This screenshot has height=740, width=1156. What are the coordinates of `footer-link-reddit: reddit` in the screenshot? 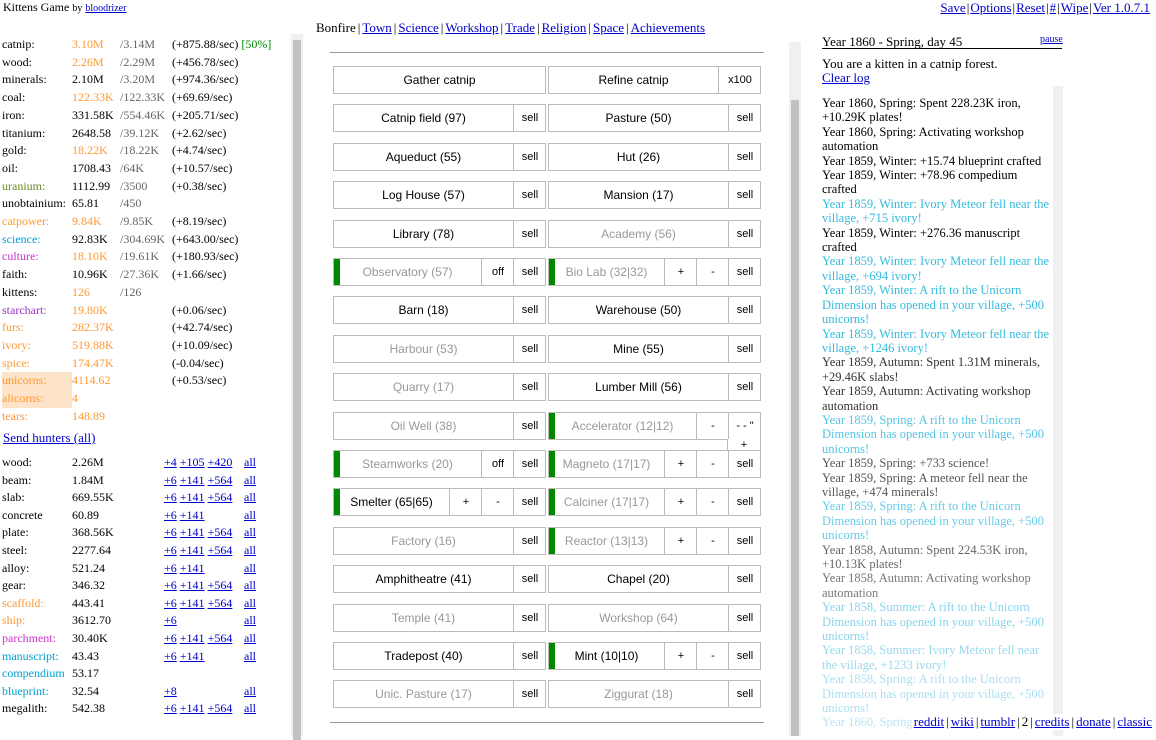 It's located at (929, 721).